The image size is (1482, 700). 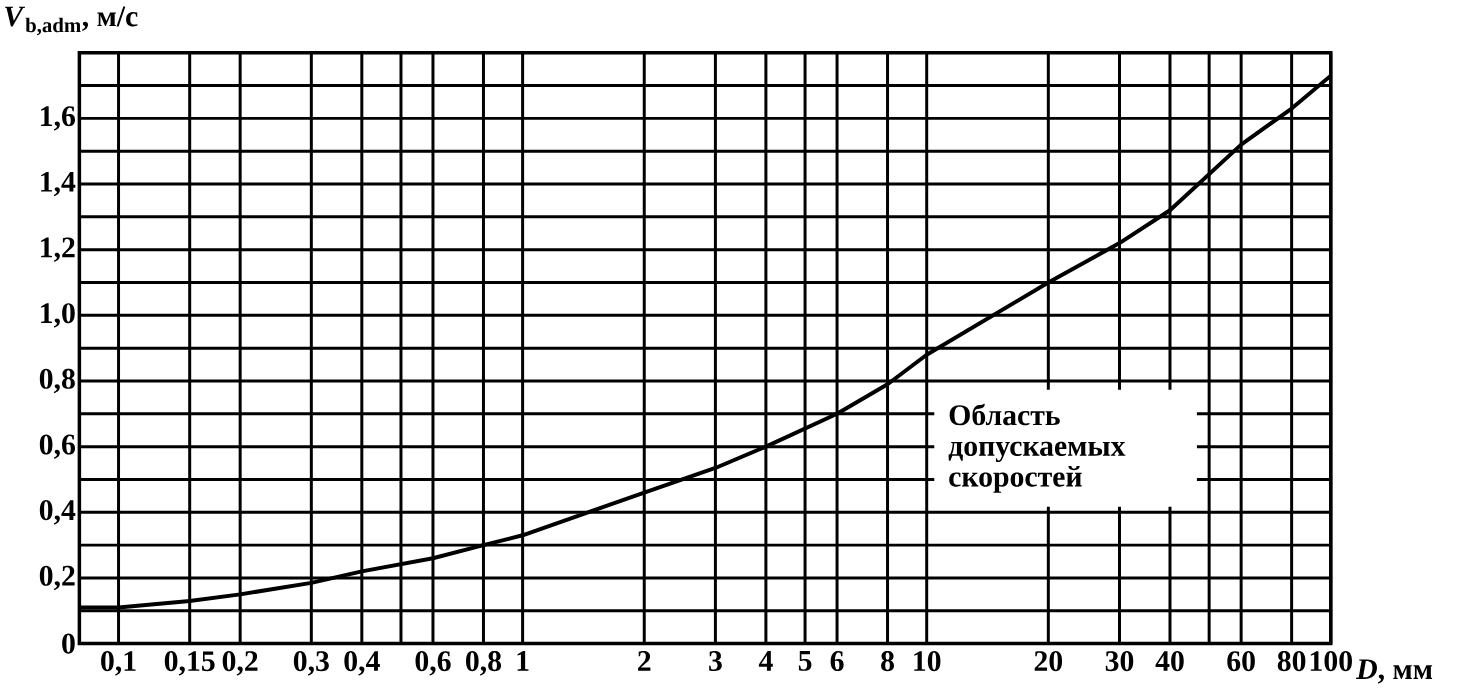 I want to click on x-tick-label: 80, so click(x=1291, y=660).